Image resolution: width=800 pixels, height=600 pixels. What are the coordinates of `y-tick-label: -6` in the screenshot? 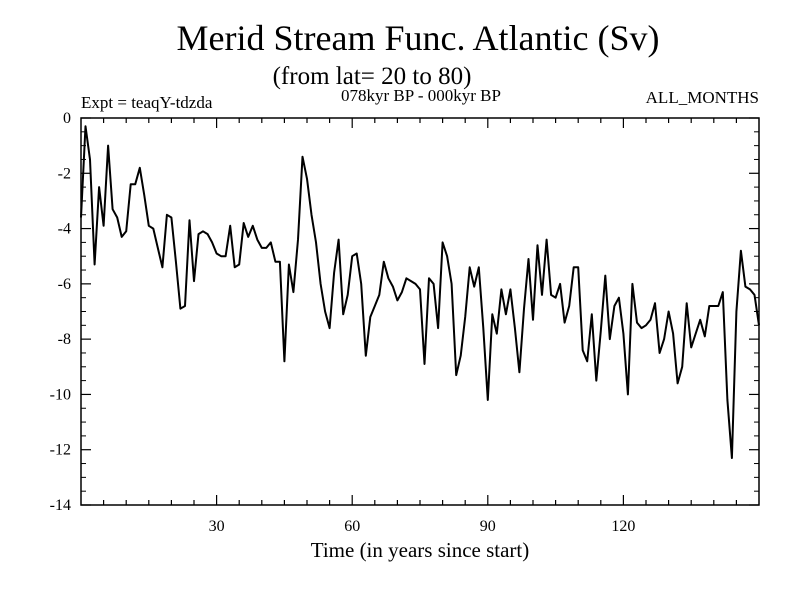 It's located at (64, 284).